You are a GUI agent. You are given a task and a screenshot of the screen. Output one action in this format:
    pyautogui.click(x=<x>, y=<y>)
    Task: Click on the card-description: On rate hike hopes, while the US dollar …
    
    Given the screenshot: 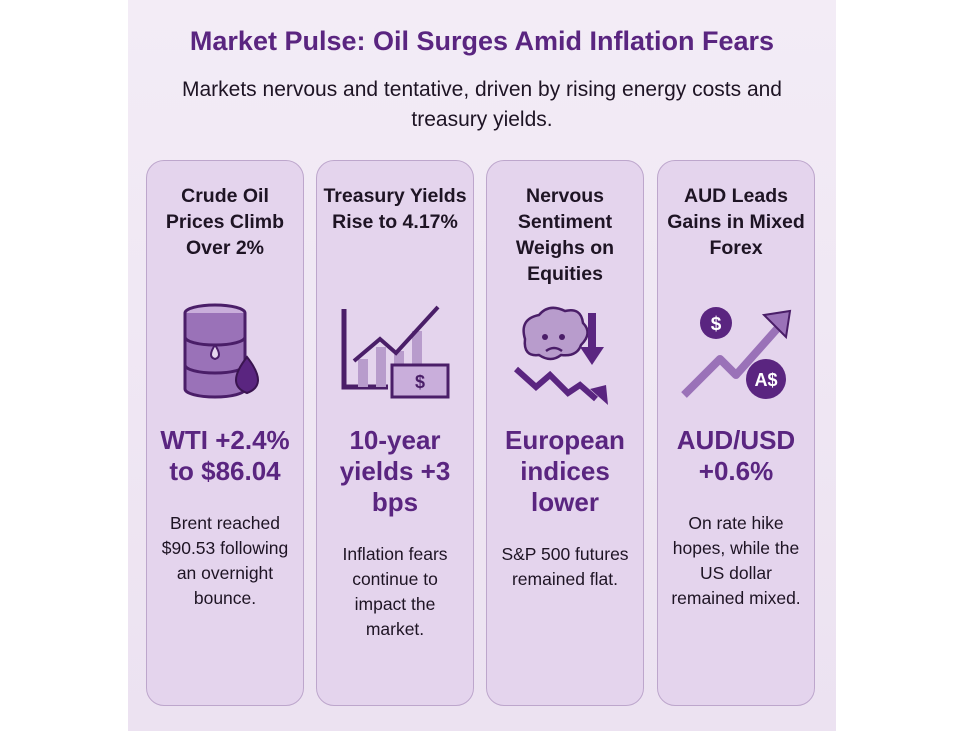 What is the action you would take?
    pyautogui.click(x=736, y=560)
    